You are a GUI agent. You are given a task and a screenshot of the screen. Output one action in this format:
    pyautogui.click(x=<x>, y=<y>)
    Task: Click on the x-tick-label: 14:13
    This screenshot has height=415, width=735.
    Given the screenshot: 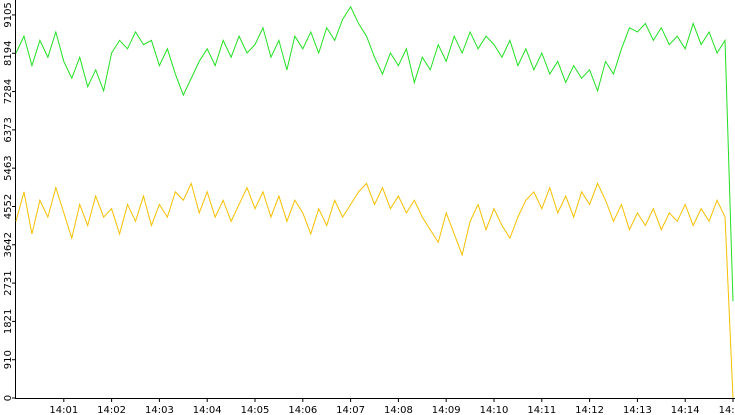 What is the action you would take?
    pyautogui.click(x=637, y=410)
    